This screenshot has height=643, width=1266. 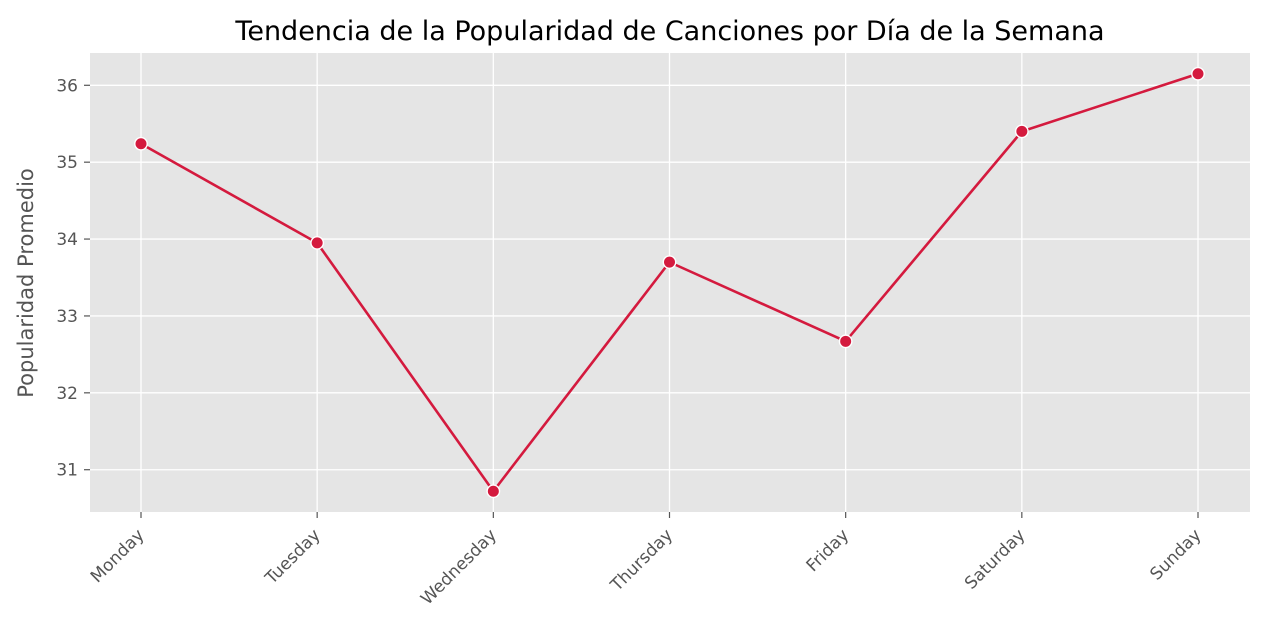 What do you see at coordinates (1175, 554) in the screenshot?
I see `x-tick-label: Sunday` at bounding box center [1175, 554].